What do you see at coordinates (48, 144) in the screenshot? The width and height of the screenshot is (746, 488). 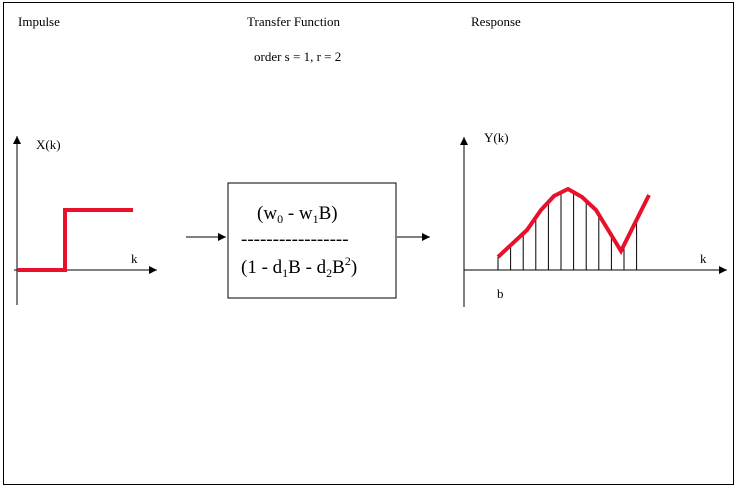 I see `impulse-y-label: X(k)` at bounding box center [48, 144].